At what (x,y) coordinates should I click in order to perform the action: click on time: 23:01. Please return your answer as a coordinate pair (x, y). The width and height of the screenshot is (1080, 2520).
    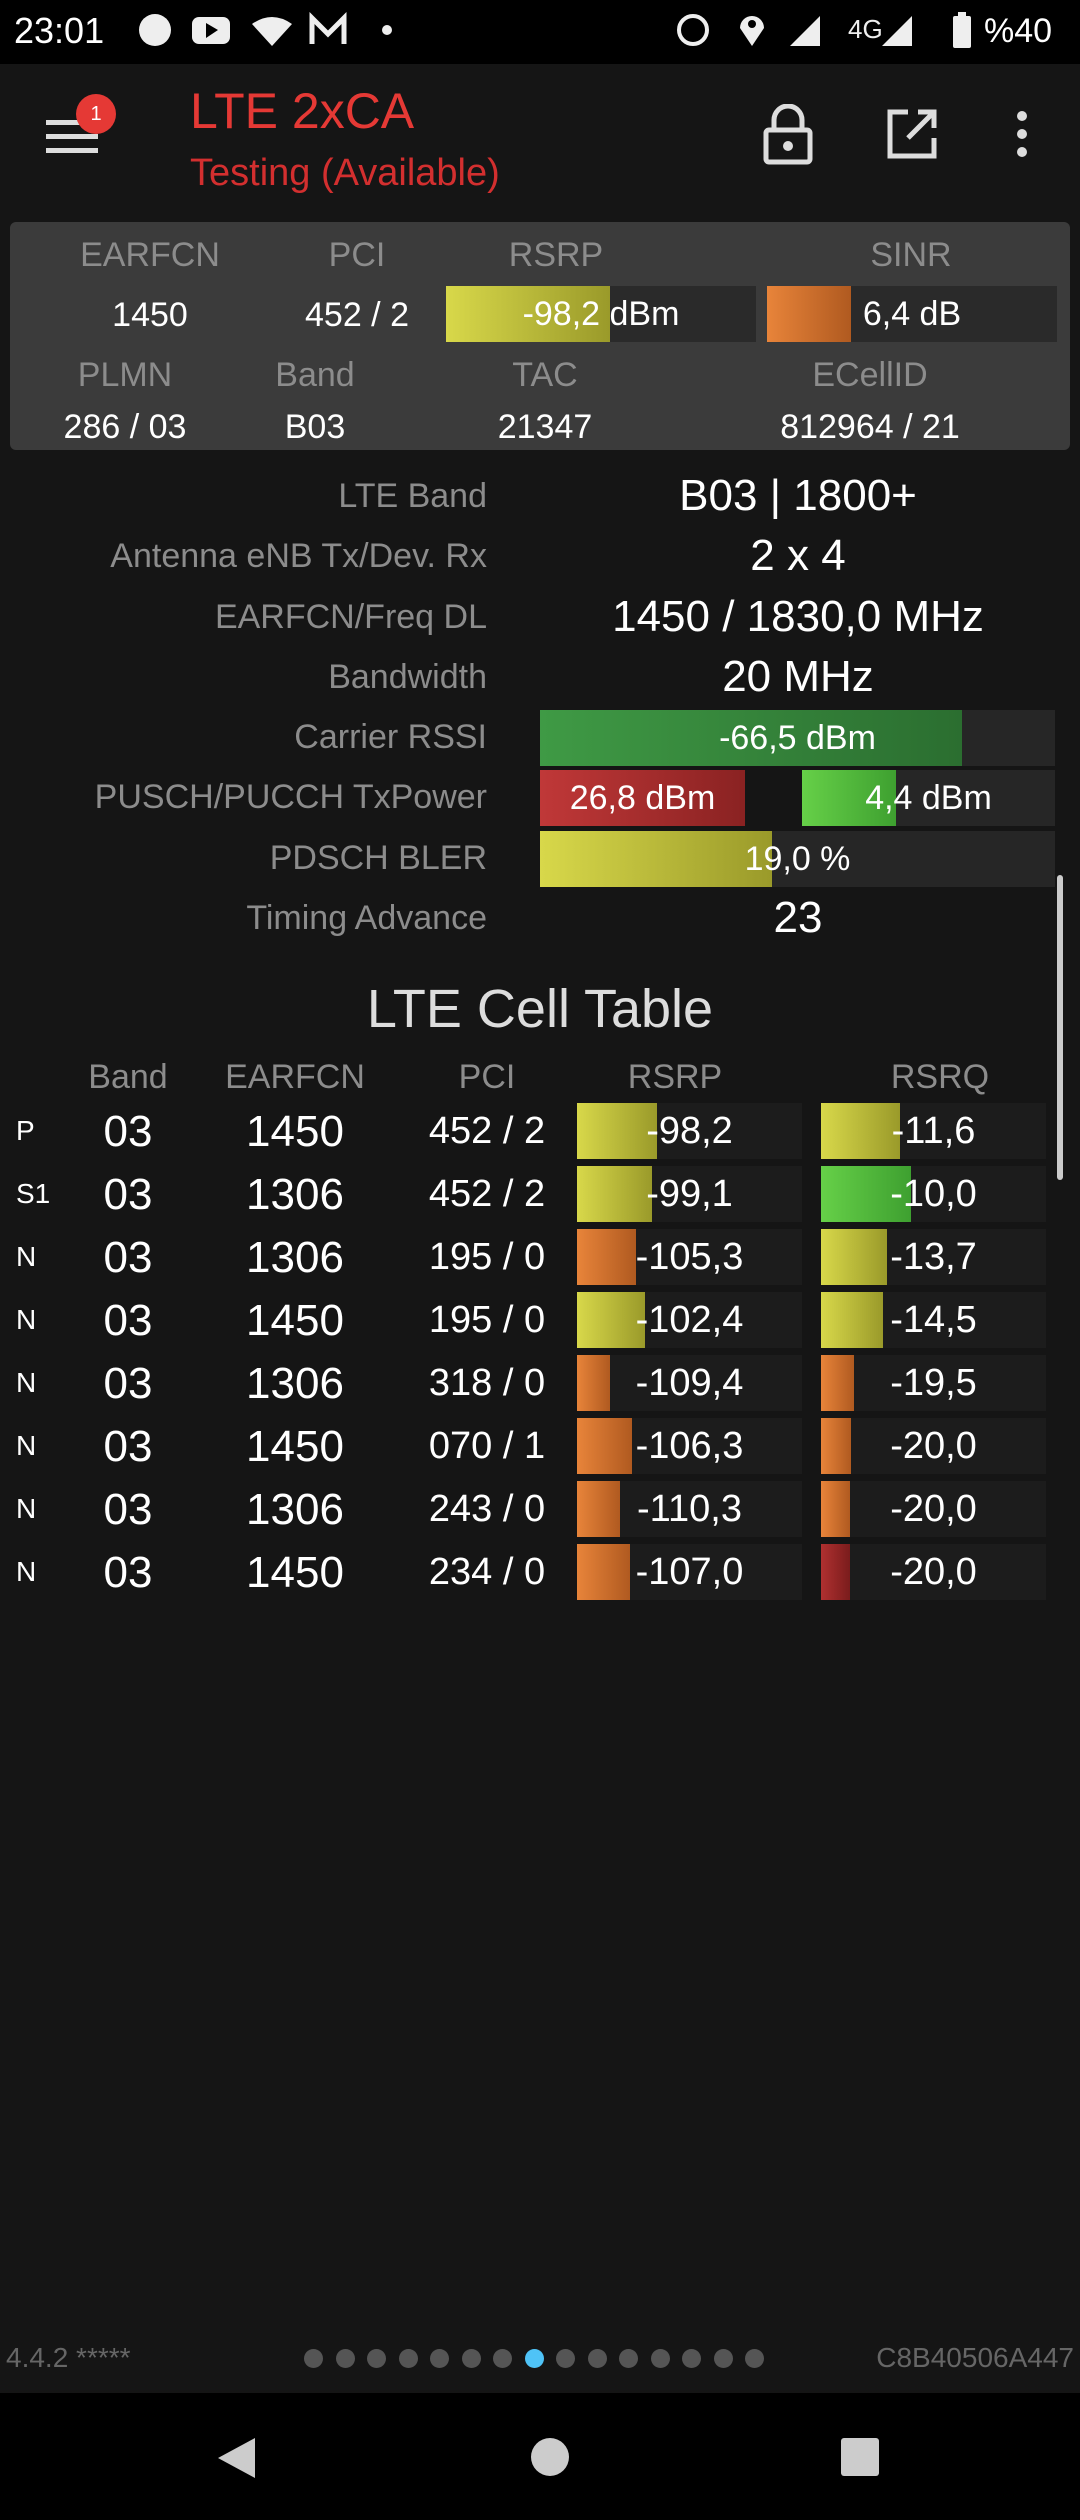
    Looking at the image, I should click on (59, 30).